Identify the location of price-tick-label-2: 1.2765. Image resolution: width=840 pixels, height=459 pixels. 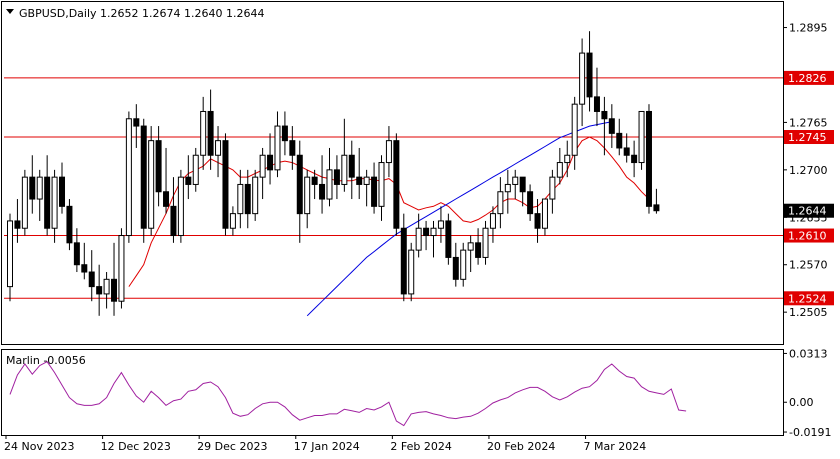
(808, 122).